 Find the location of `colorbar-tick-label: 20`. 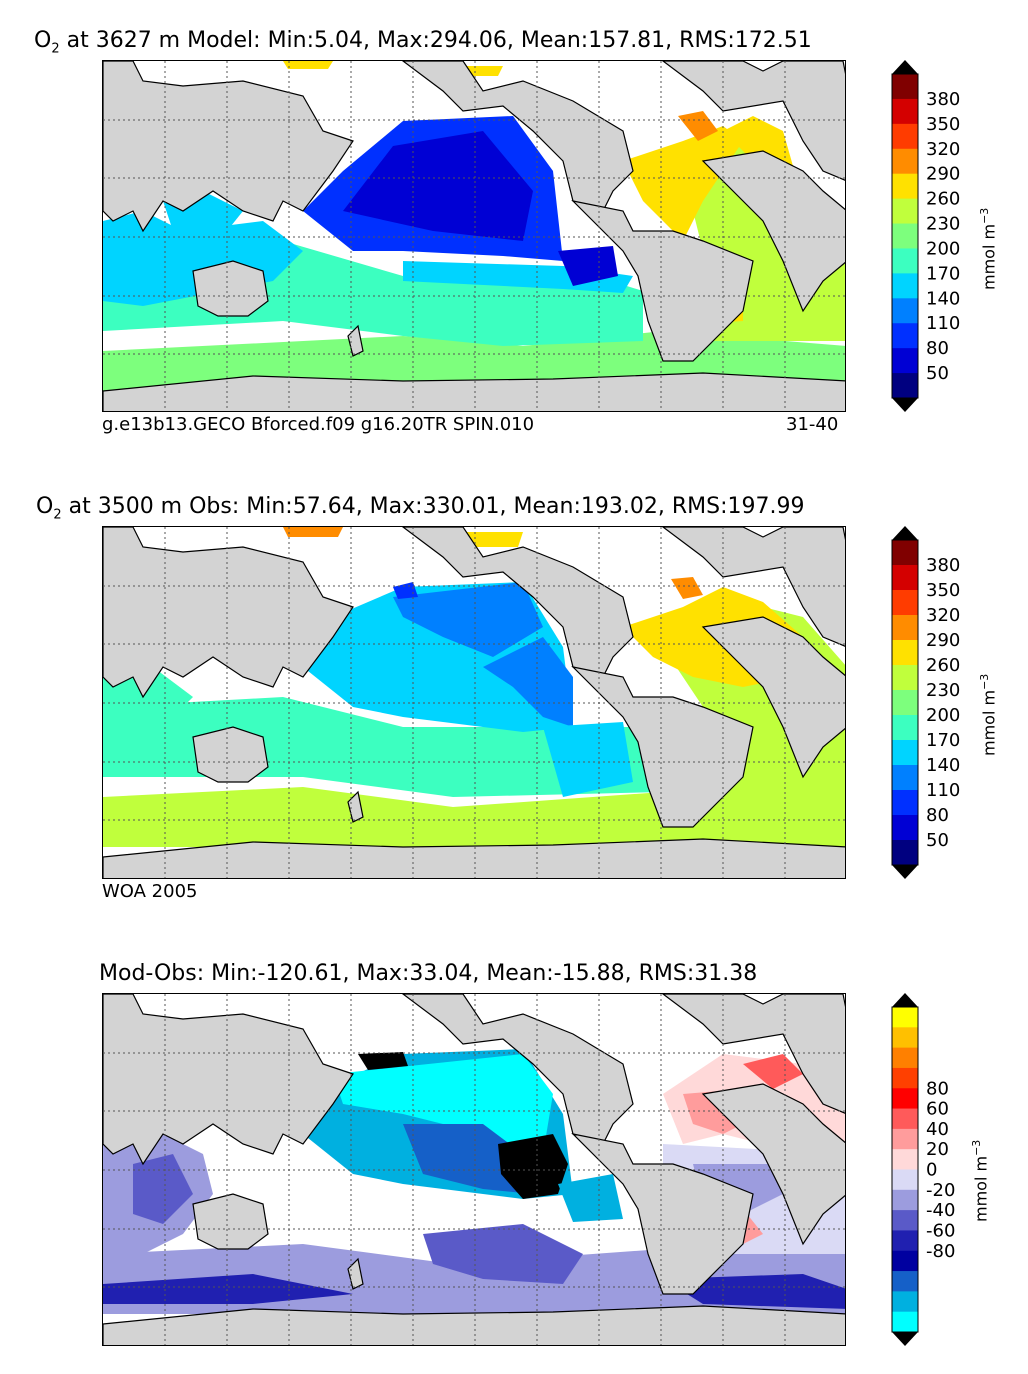

colorbar-tick-label: 20 is located at coordinates (937, 1149).